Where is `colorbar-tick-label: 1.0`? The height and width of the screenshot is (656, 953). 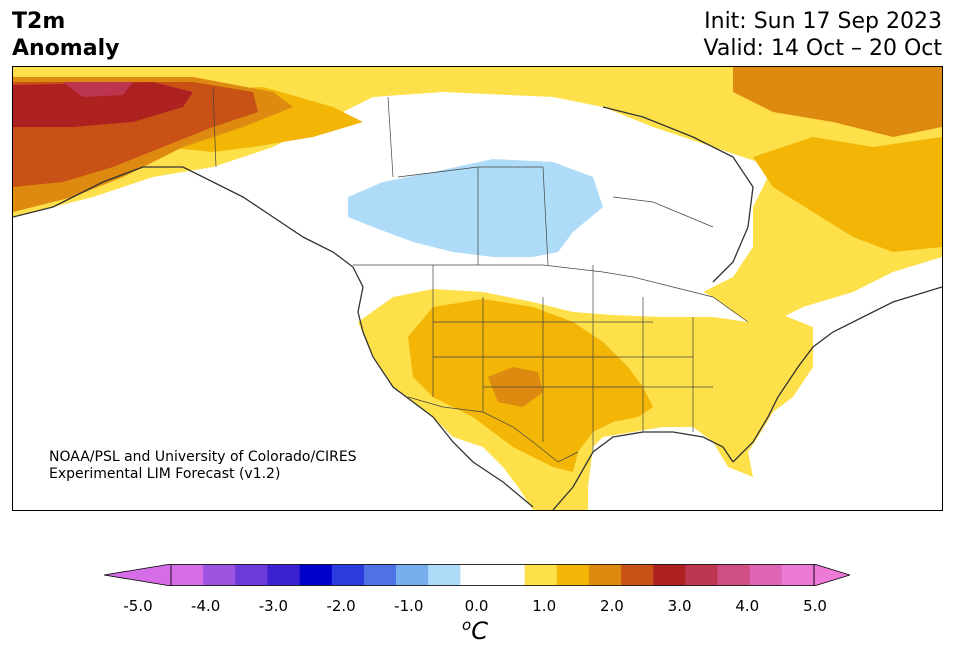
colorbar-tick-label: 1.0 is located at coordinates (544, 606).